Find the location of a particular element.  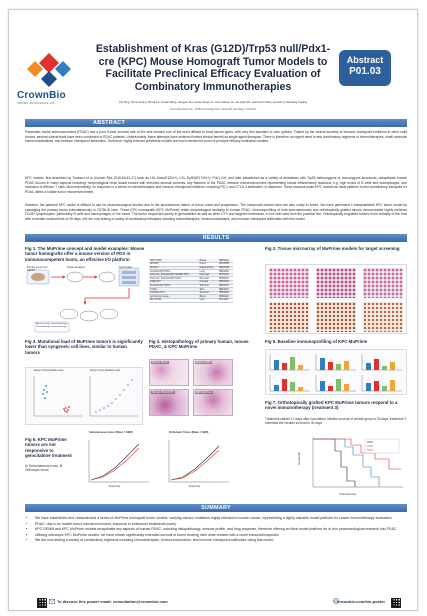

model-table-cell: Sarcoma is located at coordinates (208, 286).